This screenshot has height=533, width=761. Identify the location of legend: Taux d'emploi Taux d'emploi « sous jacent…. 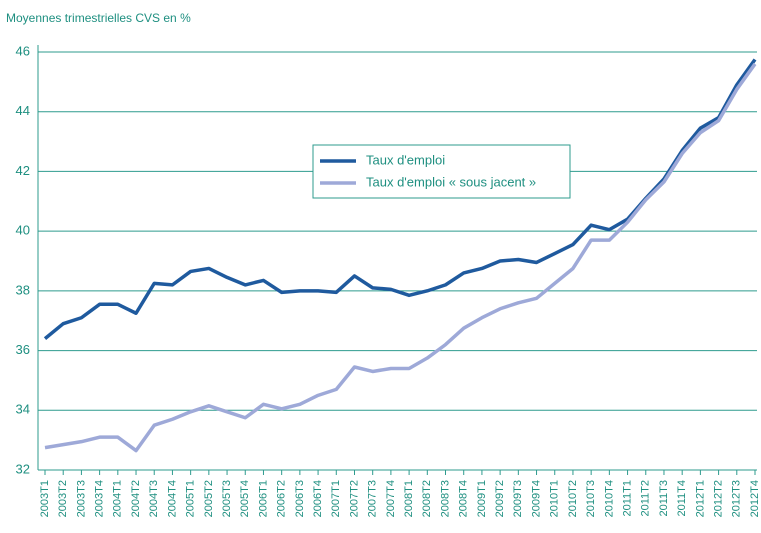
(441, 171).